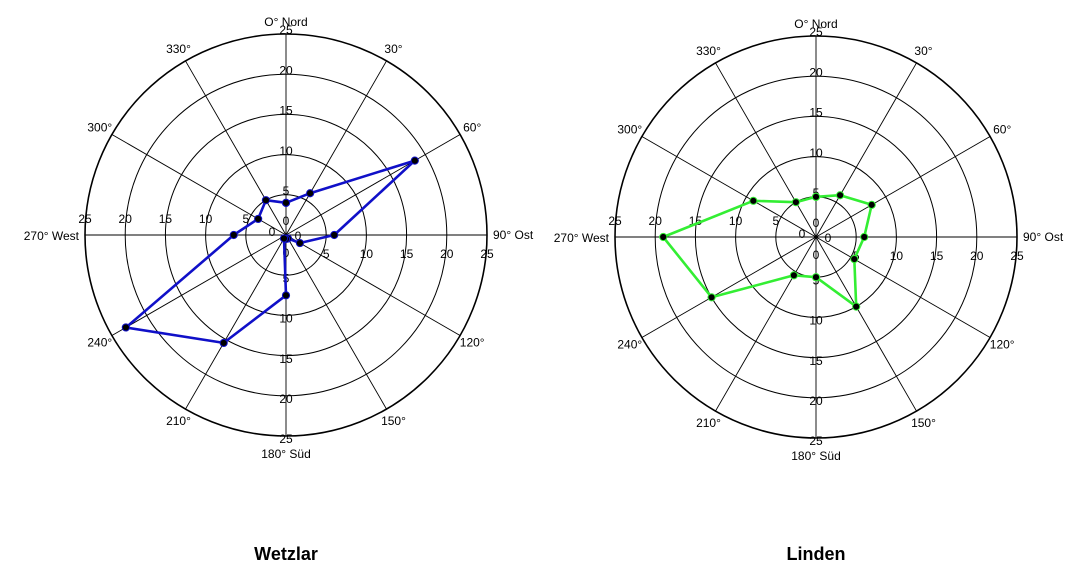 Image resolution: width=1072 pixels, height=567 pixels. Describe the element at coordinates (1002, 130) in the screenshot. I see `angle-label: 60°` at that location.